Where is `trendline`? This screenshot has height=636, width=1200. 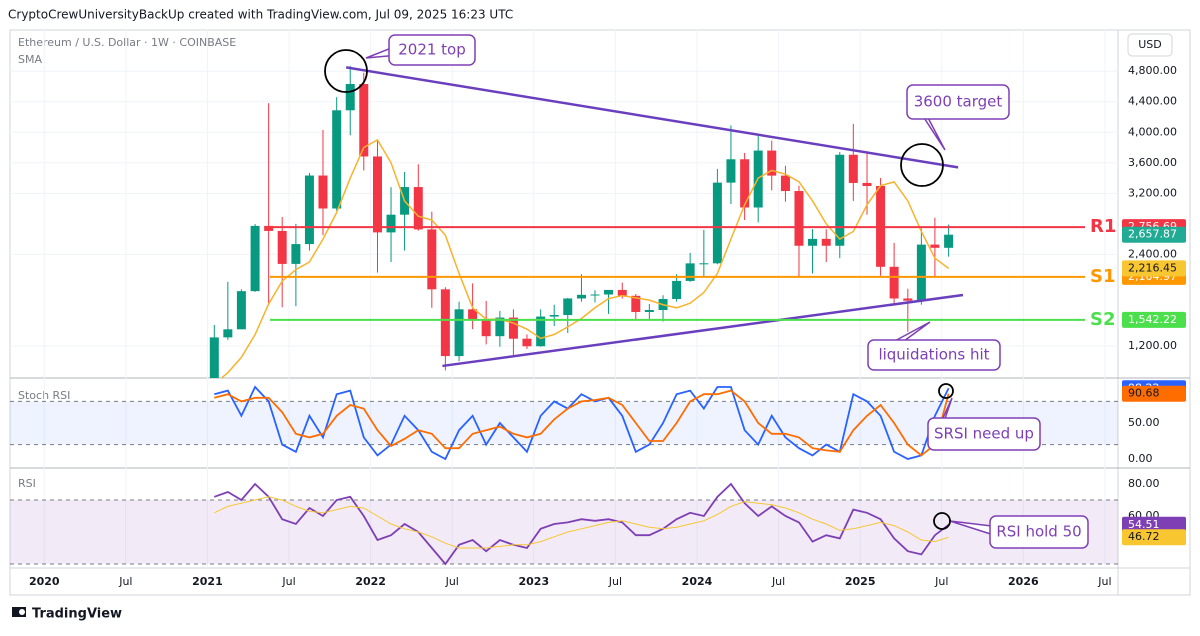
trendline is located at coordinates (703, 330).